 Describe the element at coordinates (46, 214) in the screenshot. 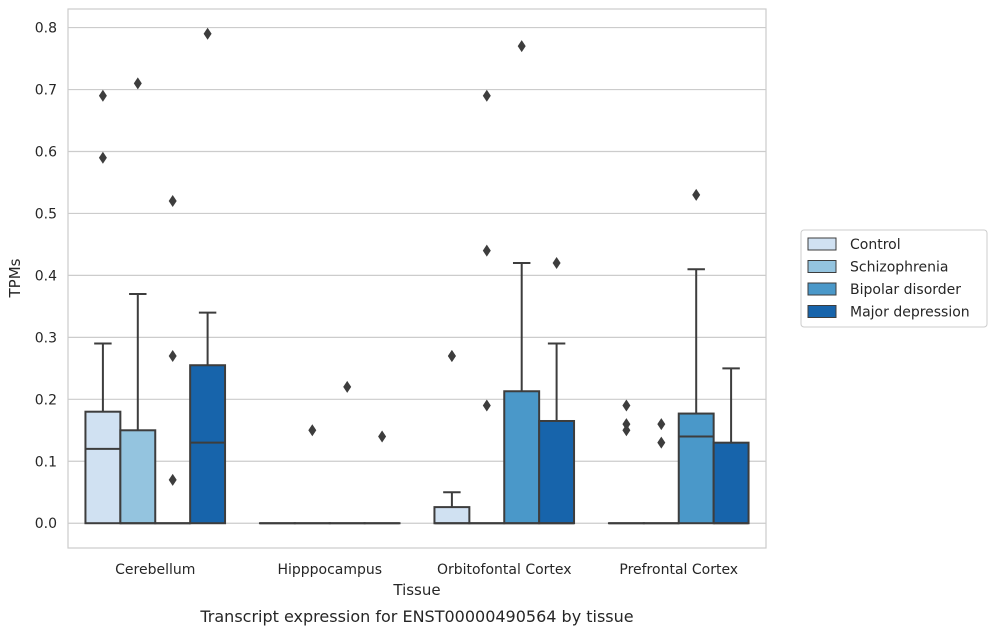

I see `y-tick-label: 0.5` at that location.